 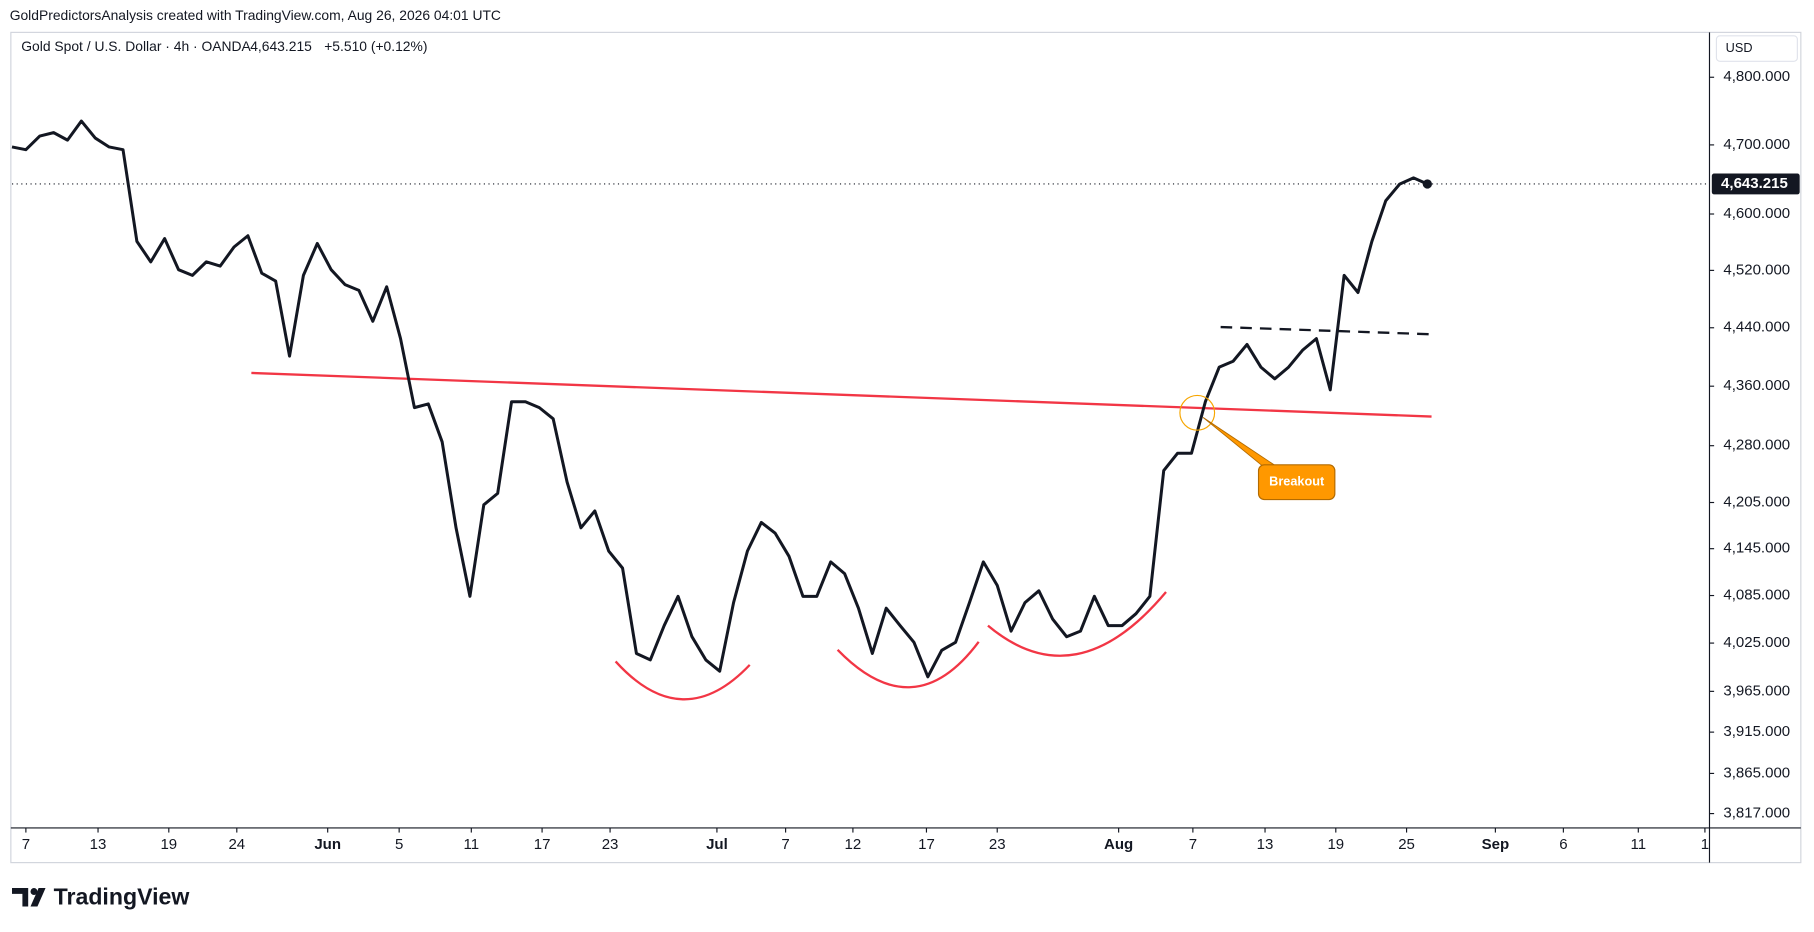 What do you see at coordinates (1756, 269) in the screenshot?
I see `y-tick-label: 4,520.000` at bounding box center [1756, 269].